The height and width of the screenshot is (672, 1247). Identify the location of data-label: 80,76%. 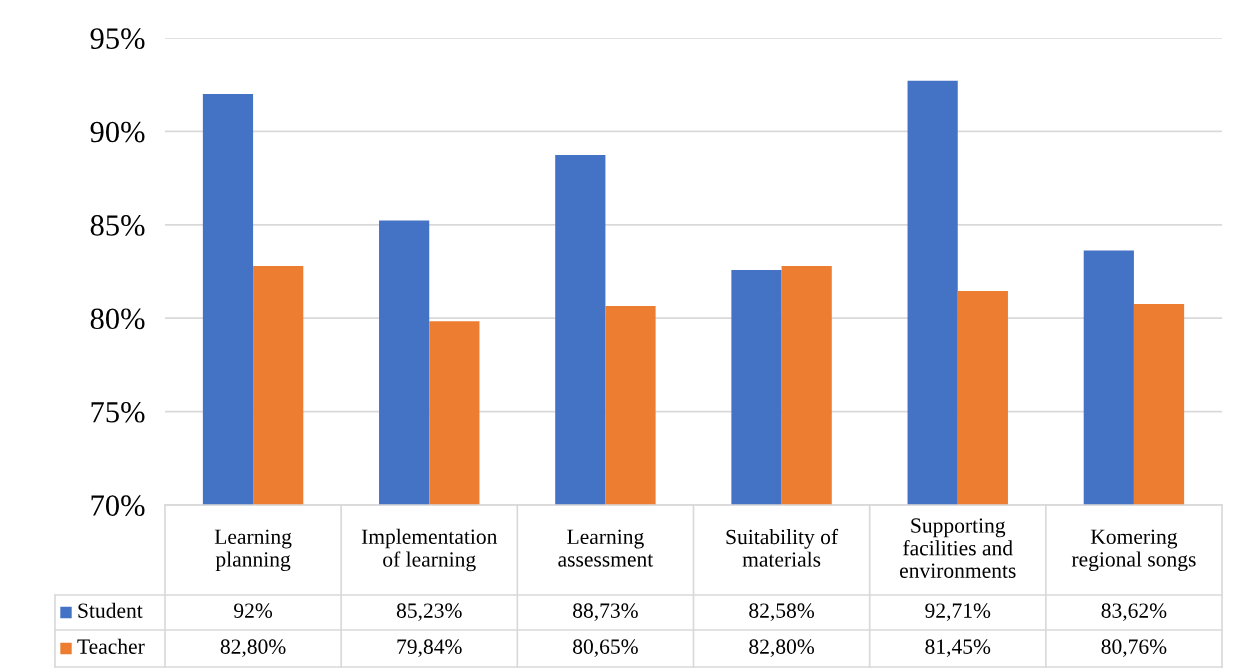
(1134, 648).